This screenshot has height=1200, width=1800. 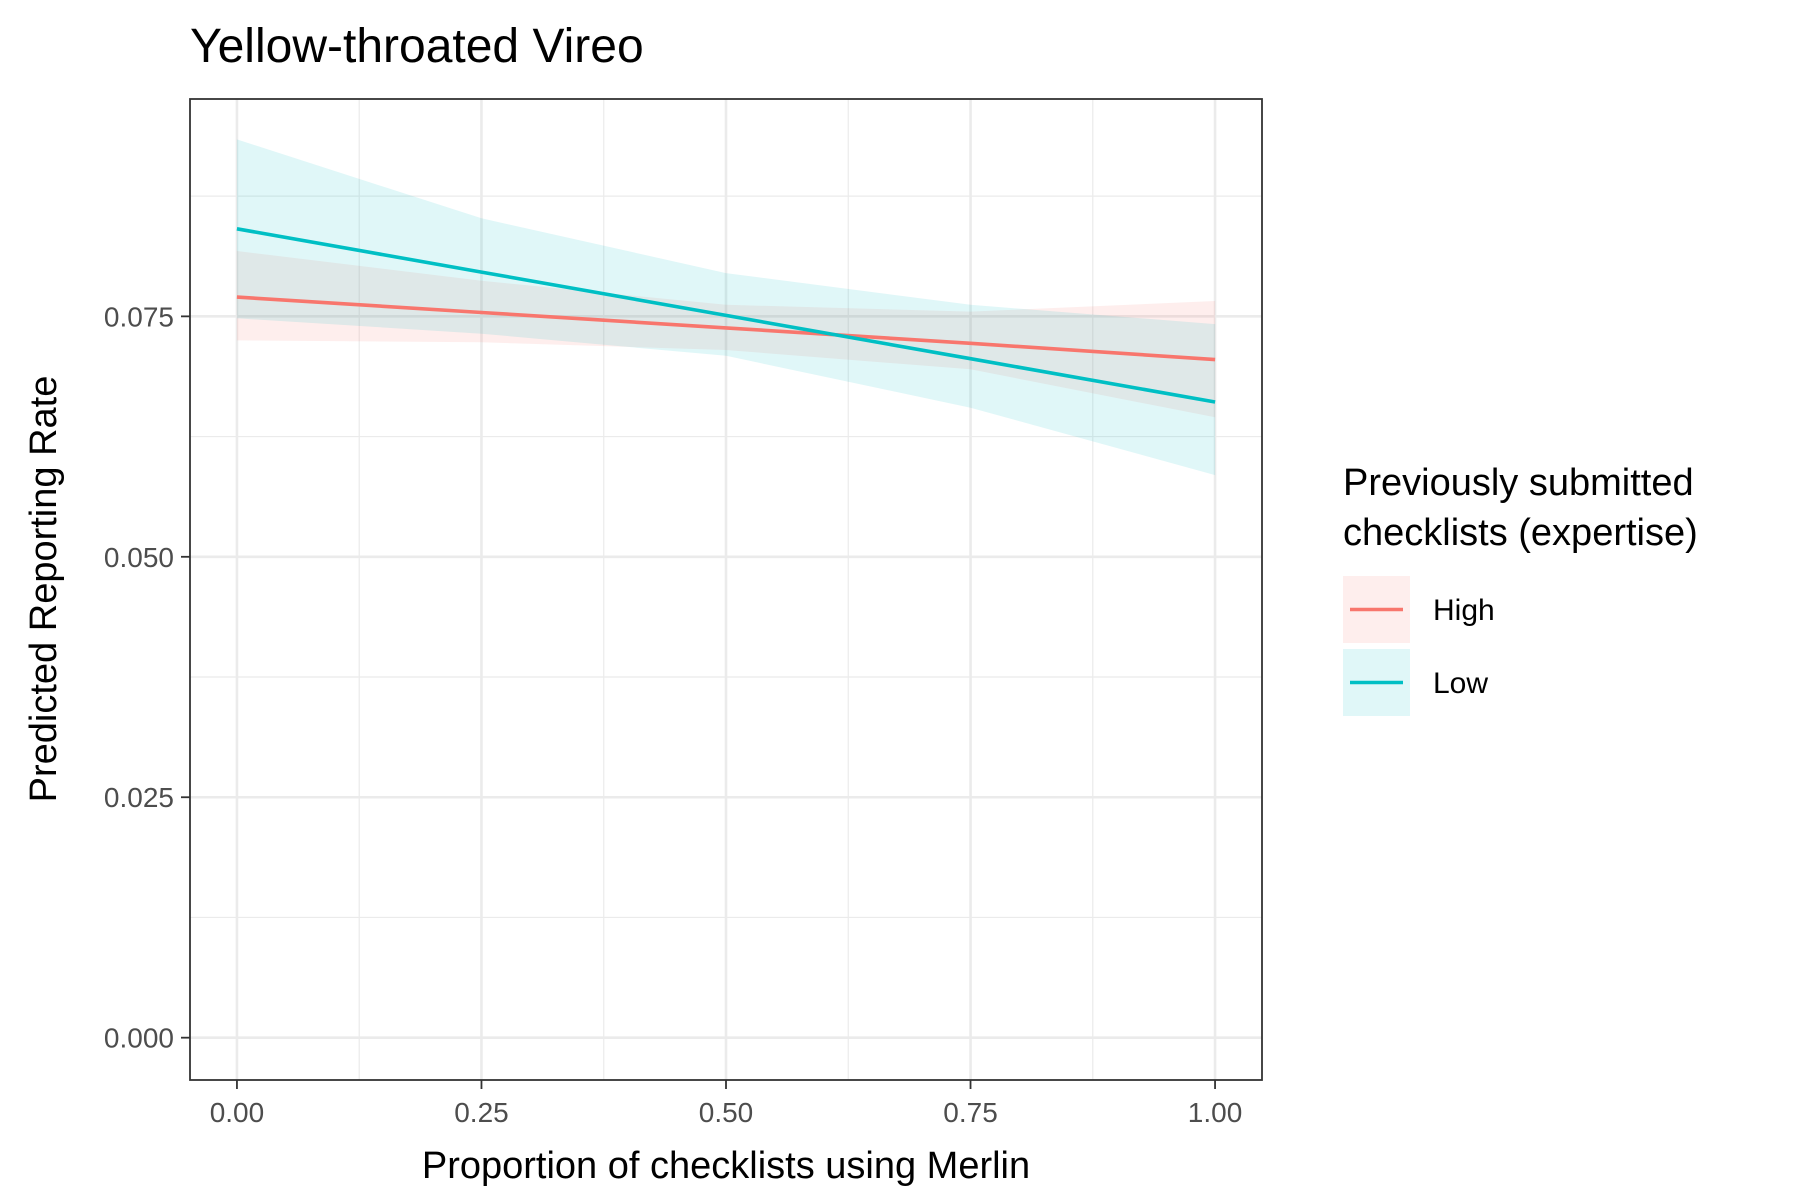 I want to click on line-low, so click(x=726, y=315).